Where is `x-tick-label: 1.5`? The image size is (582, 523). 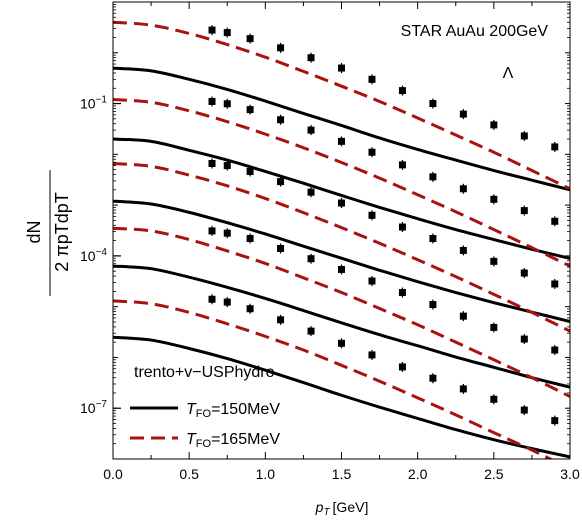 x-tick-label: 1.5 is located at coordinates (342, 474).